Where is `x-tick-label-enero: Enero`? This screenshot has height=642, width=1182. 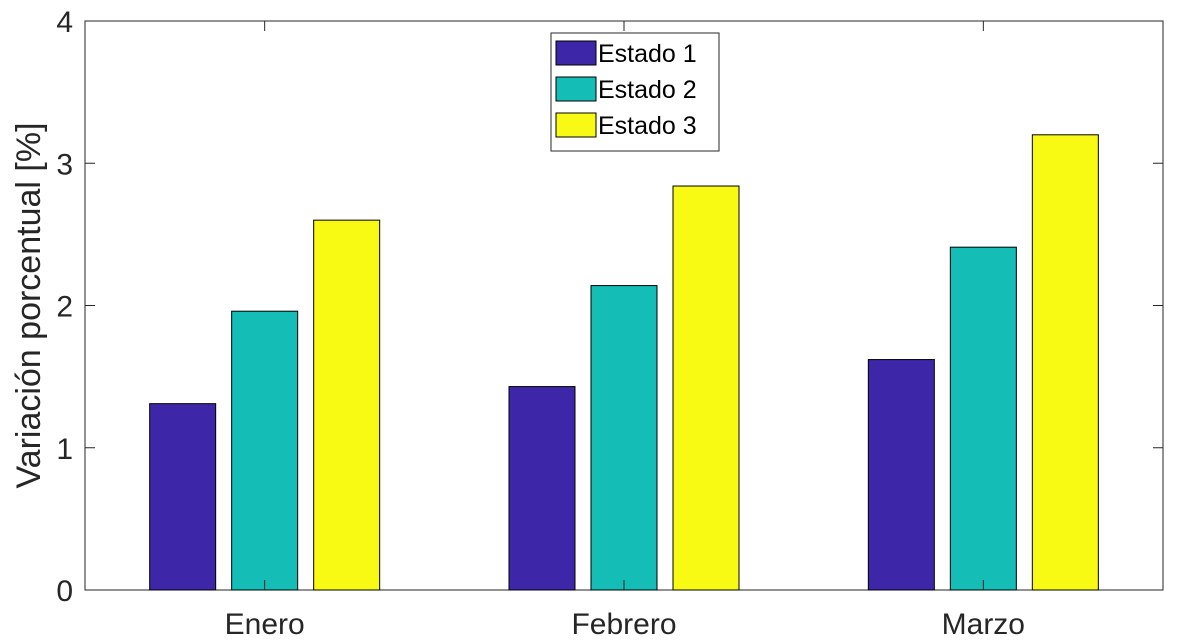
x-tick-label-enero: Enero is located at coordinates (265, 624).